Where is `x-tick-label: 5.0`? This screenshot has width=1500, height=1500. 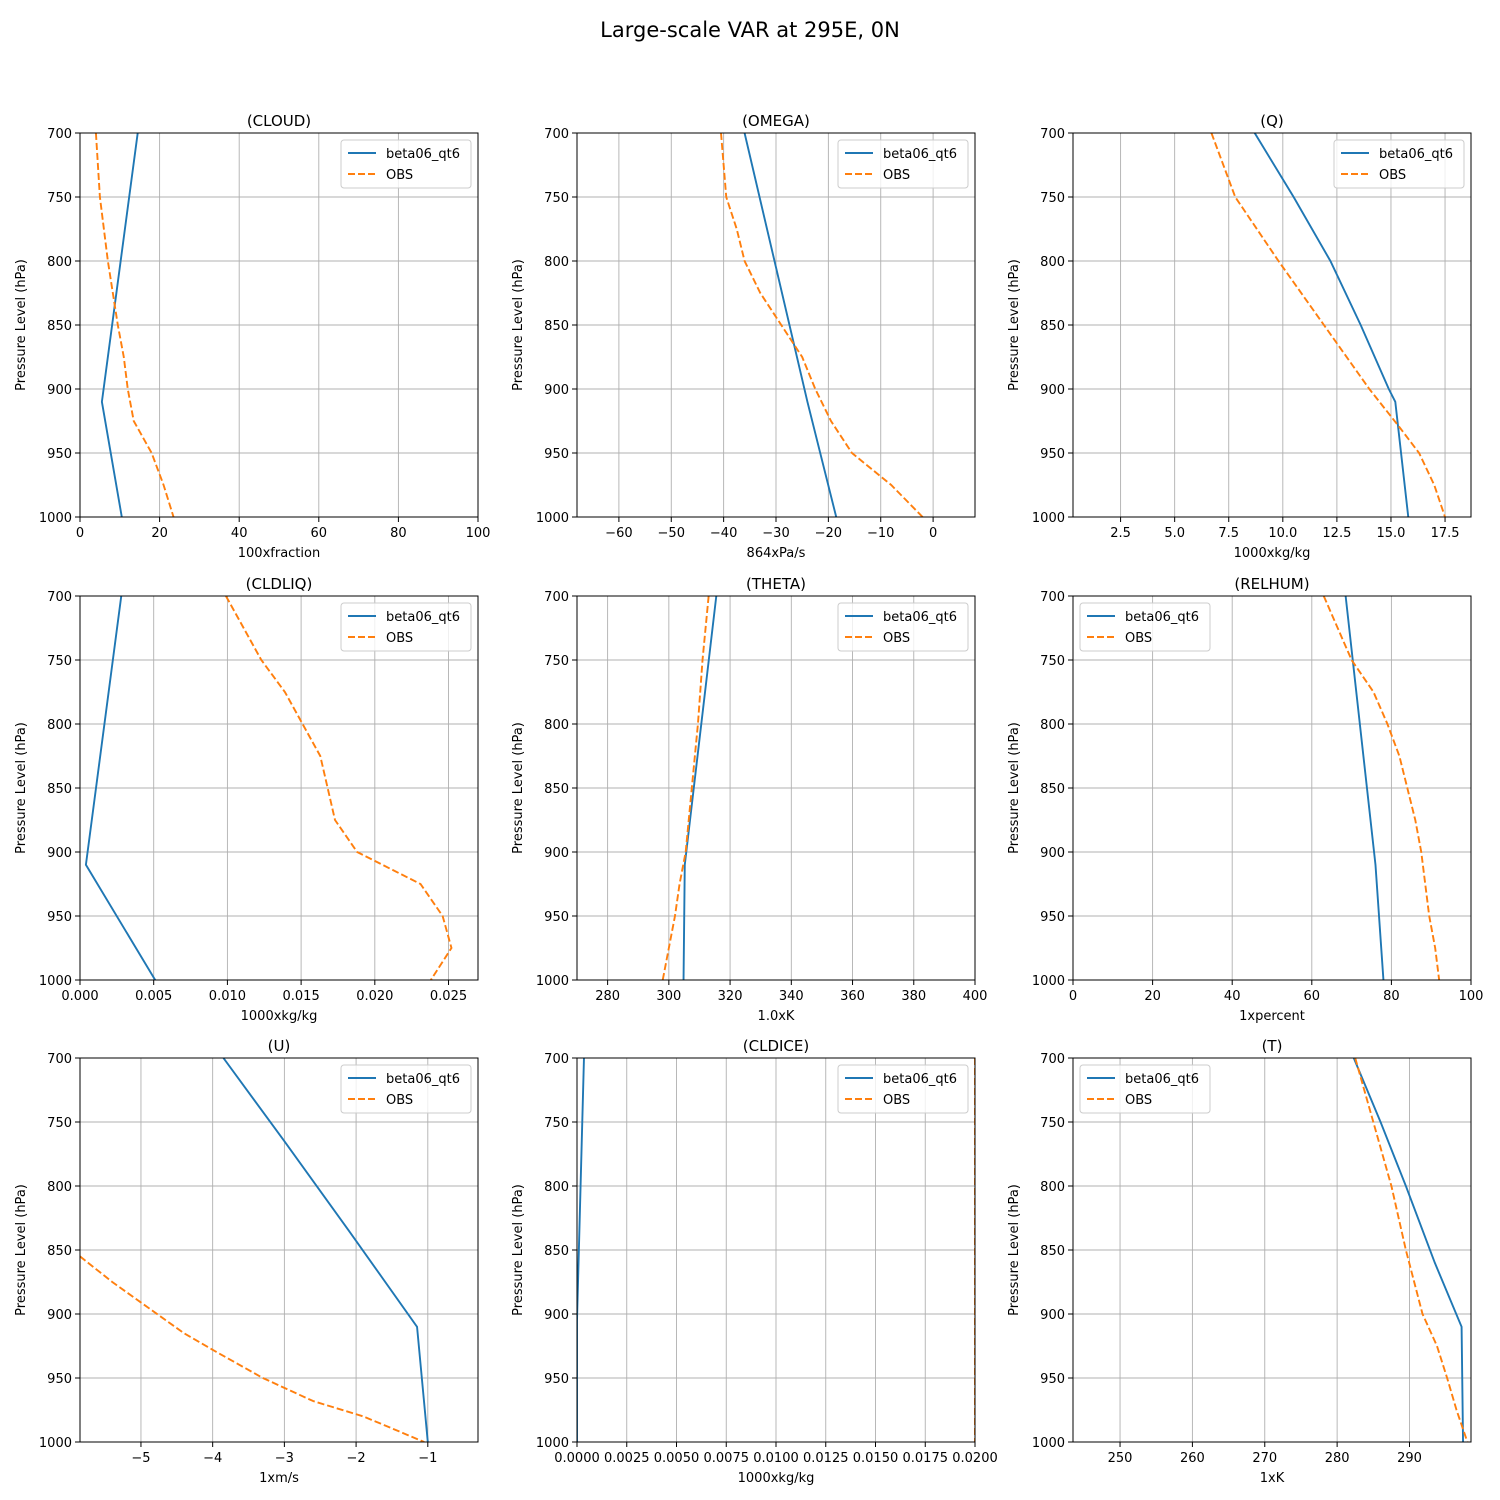 x-tick-label: 5.0 is located at coordinates (1174, 533).